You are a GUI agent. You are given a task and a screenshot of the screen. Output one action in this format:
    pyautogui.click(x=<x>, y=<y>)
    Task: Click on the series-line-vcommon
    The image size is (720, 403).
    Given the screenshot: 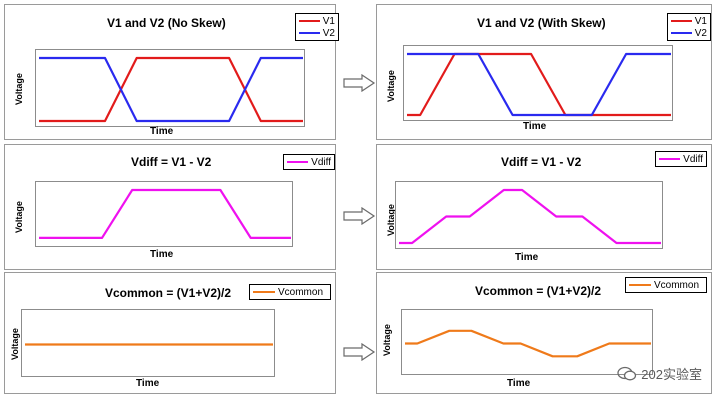 What is the action you would take?
    pyautogui.click(x=528, y=343)
    